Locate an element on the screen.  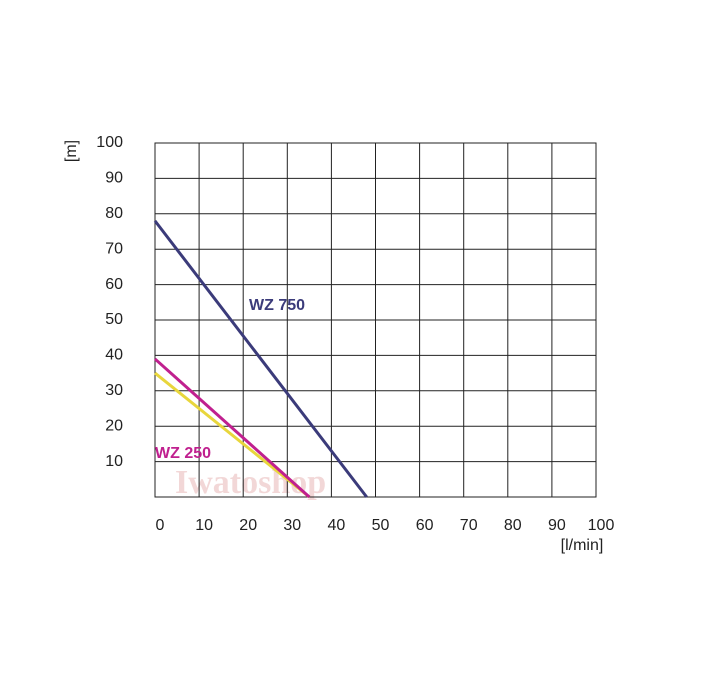
y-tick-label: 90 is located at coordinates (114, 178).